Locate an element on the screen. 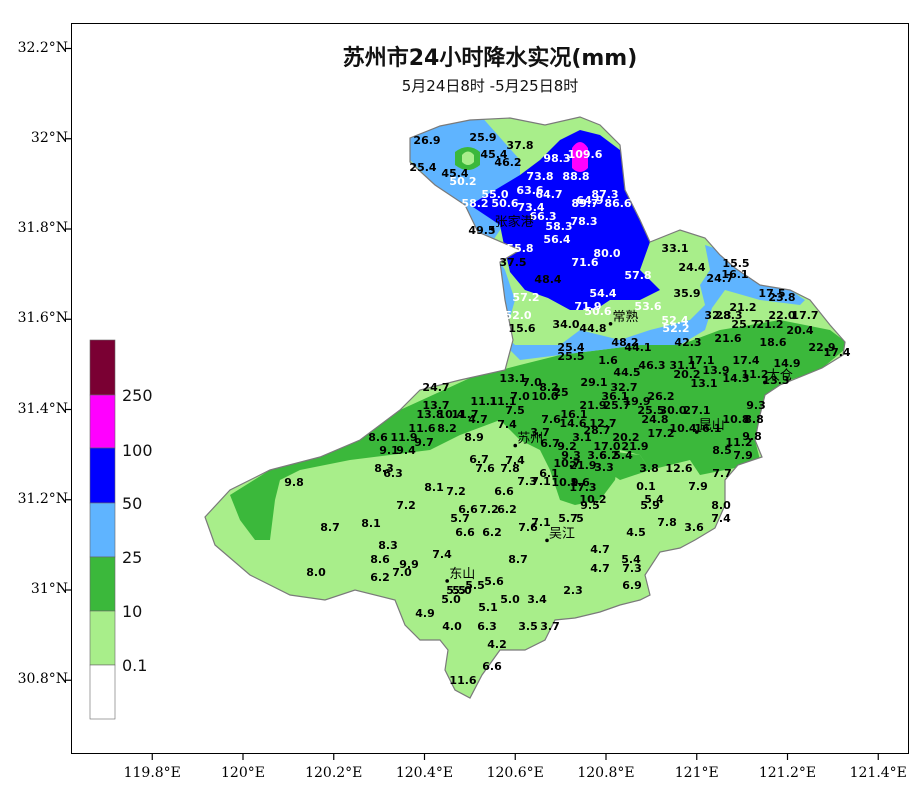  station-value: 5.9 is located at coordinates (650, 505).